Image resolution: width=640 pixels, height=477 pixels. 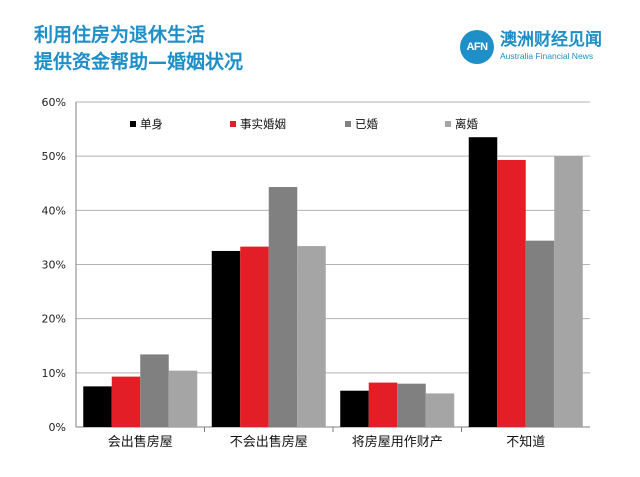 What do you see at coordinates (54, 373) in the screenshot?
I see `y-tick-label: 10%` at bounding box center [54, 373].